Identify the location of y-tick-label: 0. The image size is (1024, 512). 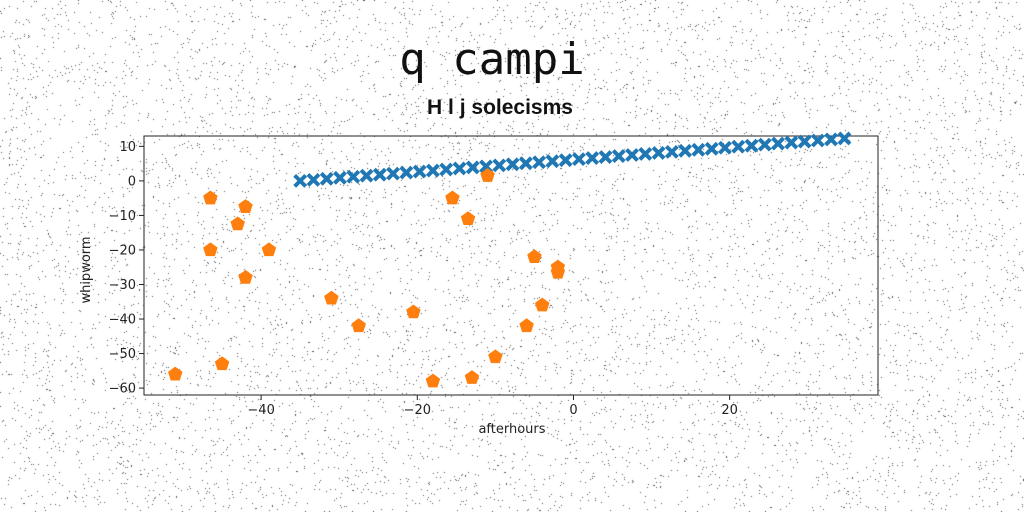
(132, 181).